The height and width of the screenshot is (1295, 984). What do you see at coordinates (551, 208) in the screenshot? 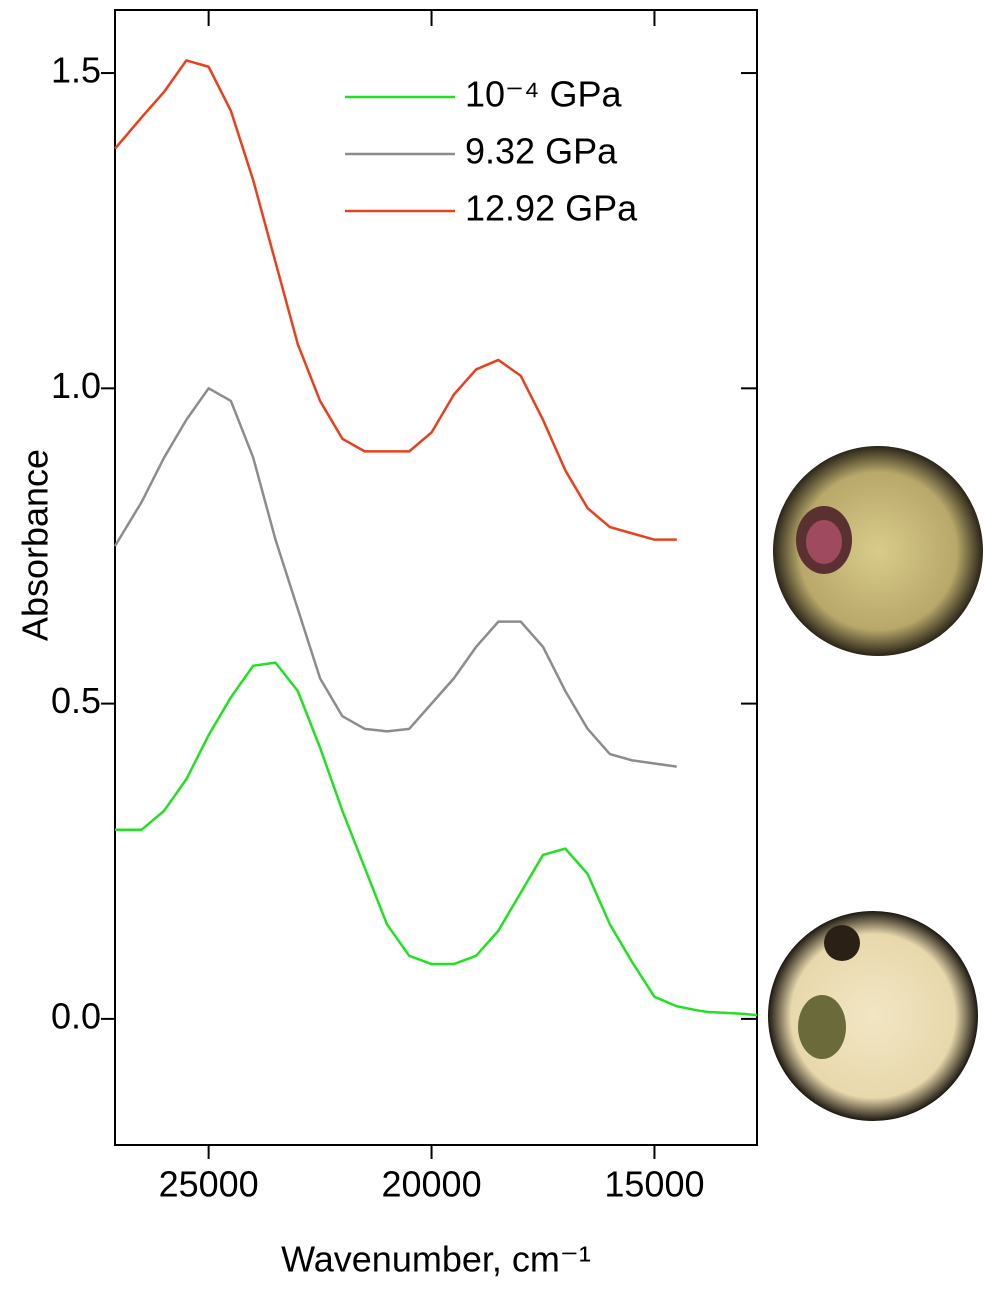
I see `legend-label: 12.92 GPa` at bounding box center [551, 208].